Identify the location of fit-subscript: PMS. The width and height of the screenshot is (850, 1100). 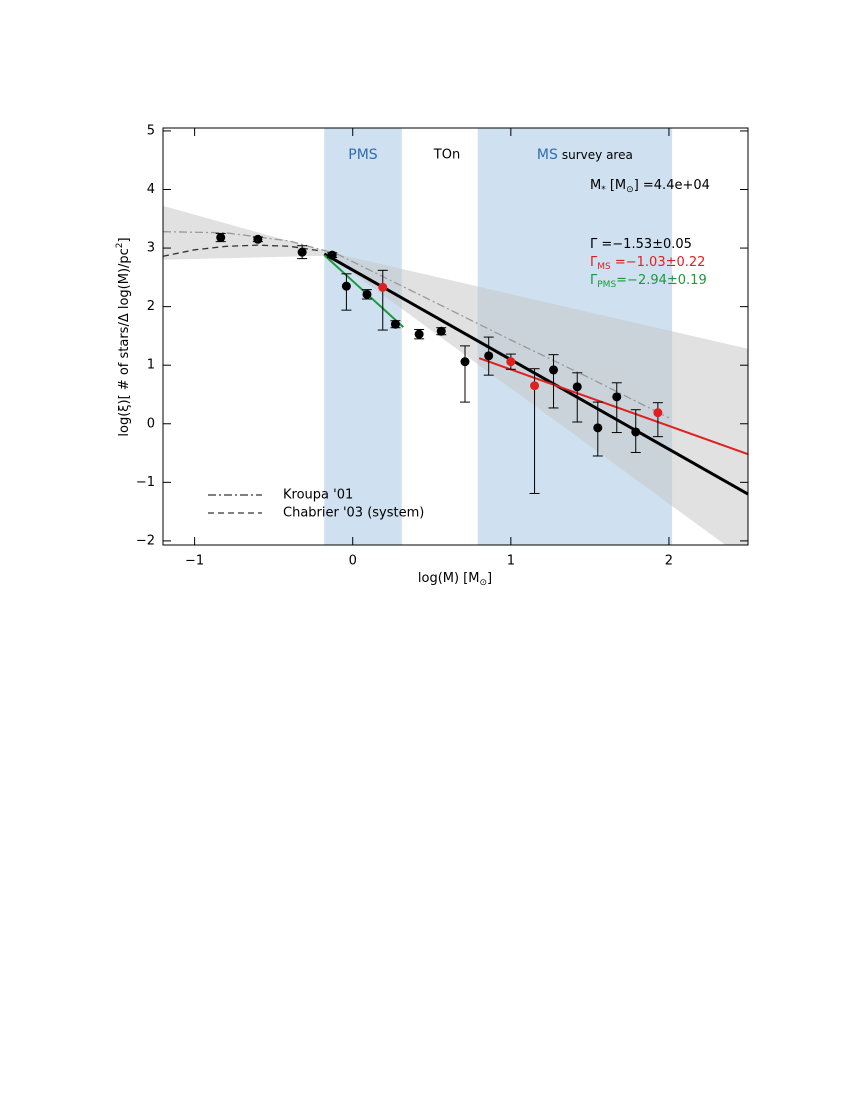
(606, 285).